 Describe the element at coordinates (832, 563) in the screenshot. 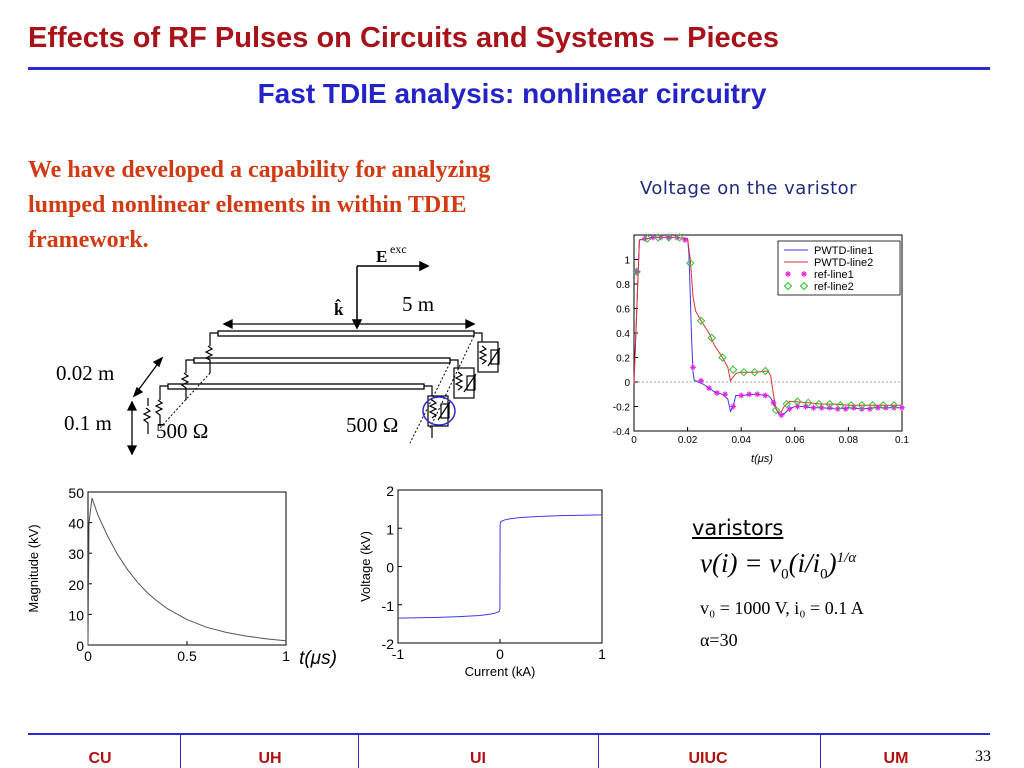

I see `eq-close: )` at that location.